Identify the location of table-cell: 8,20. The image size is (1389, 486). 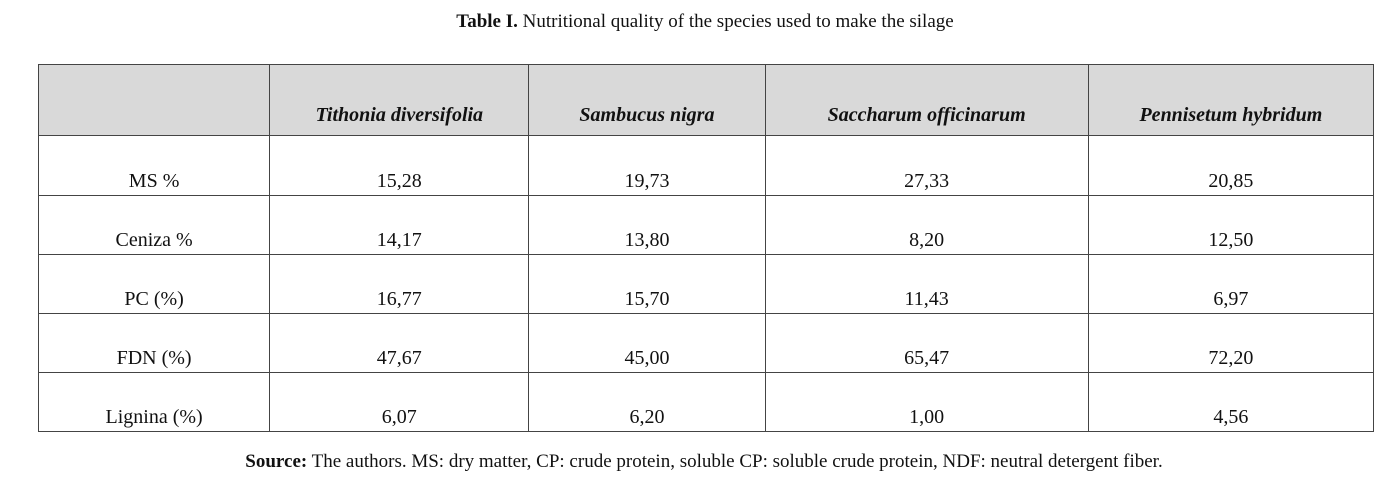
(926, 225).